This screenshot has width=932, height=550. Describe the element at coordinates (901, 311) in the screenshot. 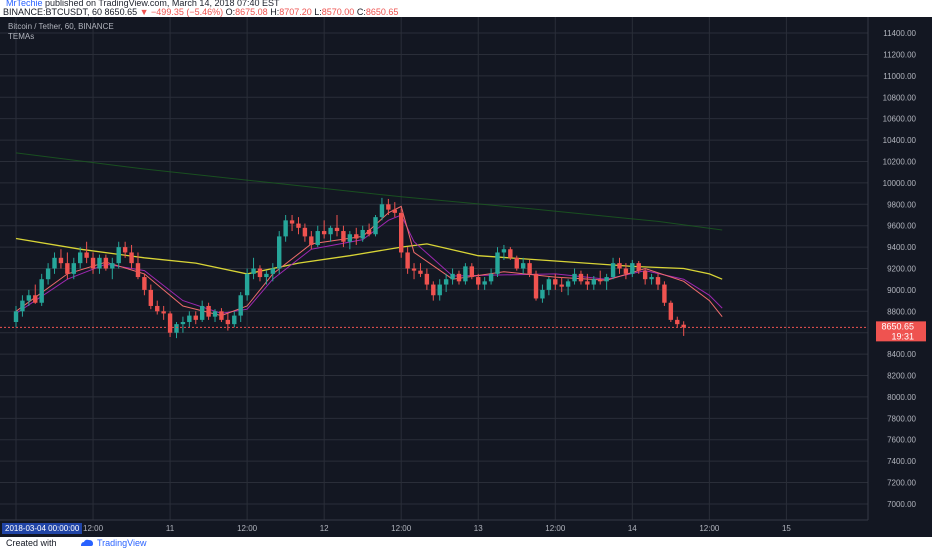

I see `price-tick-label: 8800.00` at that location.